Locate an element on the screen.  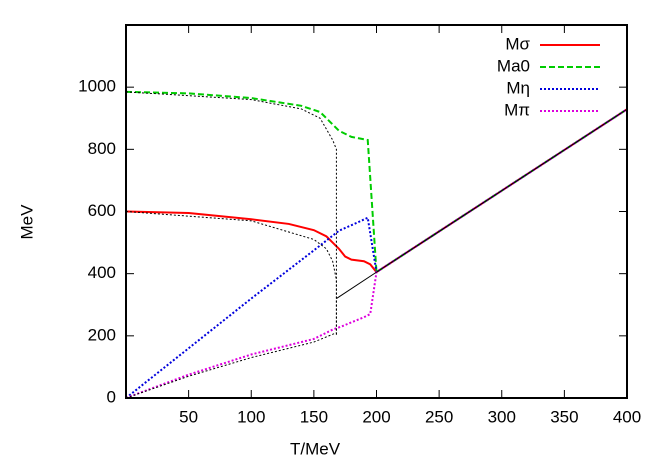
y-axis-label: MeV is located at coordinates (26, 222).